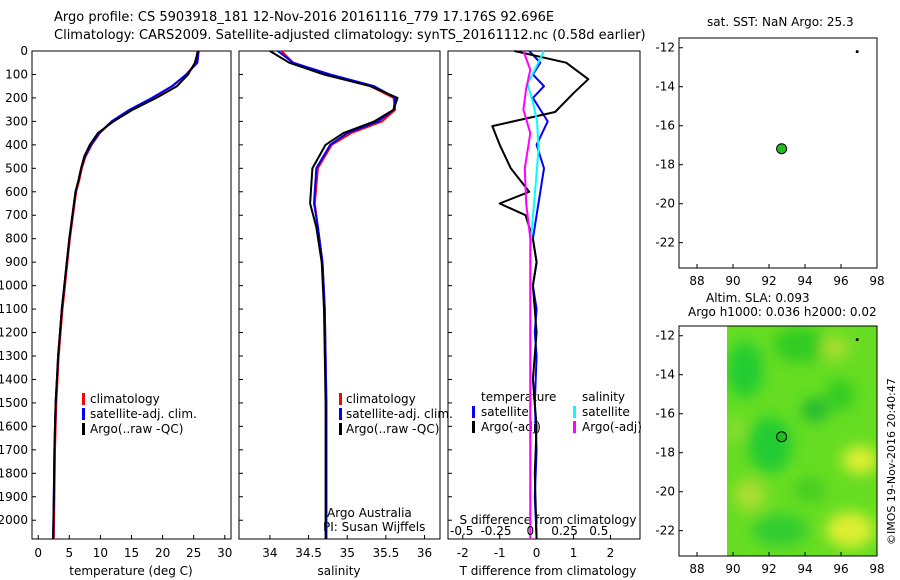 The image size is (900, 580). What do you see at coordinates (399, 414) in the screenshot?
I see `sal-legend-satellite: satellite-adj. clim.` at bounding box center [399, 414].